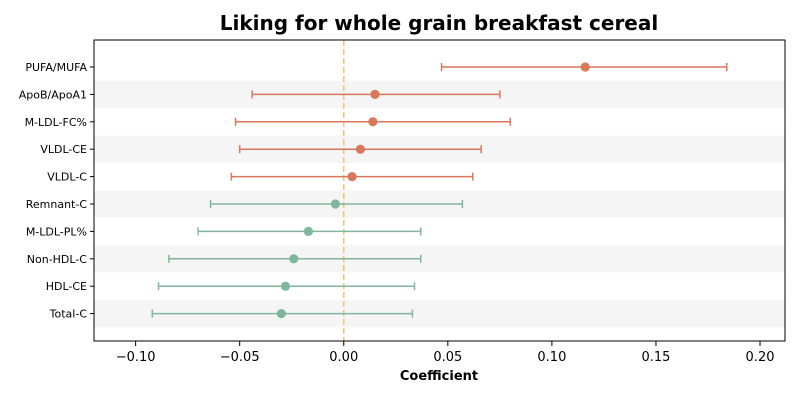 The height and width of the screenshot is (400, 800). What do you see at coordinates (655, 357) in the screenshot?
I see `x-tick-label: 0.15` at bounding box center [655, 357].